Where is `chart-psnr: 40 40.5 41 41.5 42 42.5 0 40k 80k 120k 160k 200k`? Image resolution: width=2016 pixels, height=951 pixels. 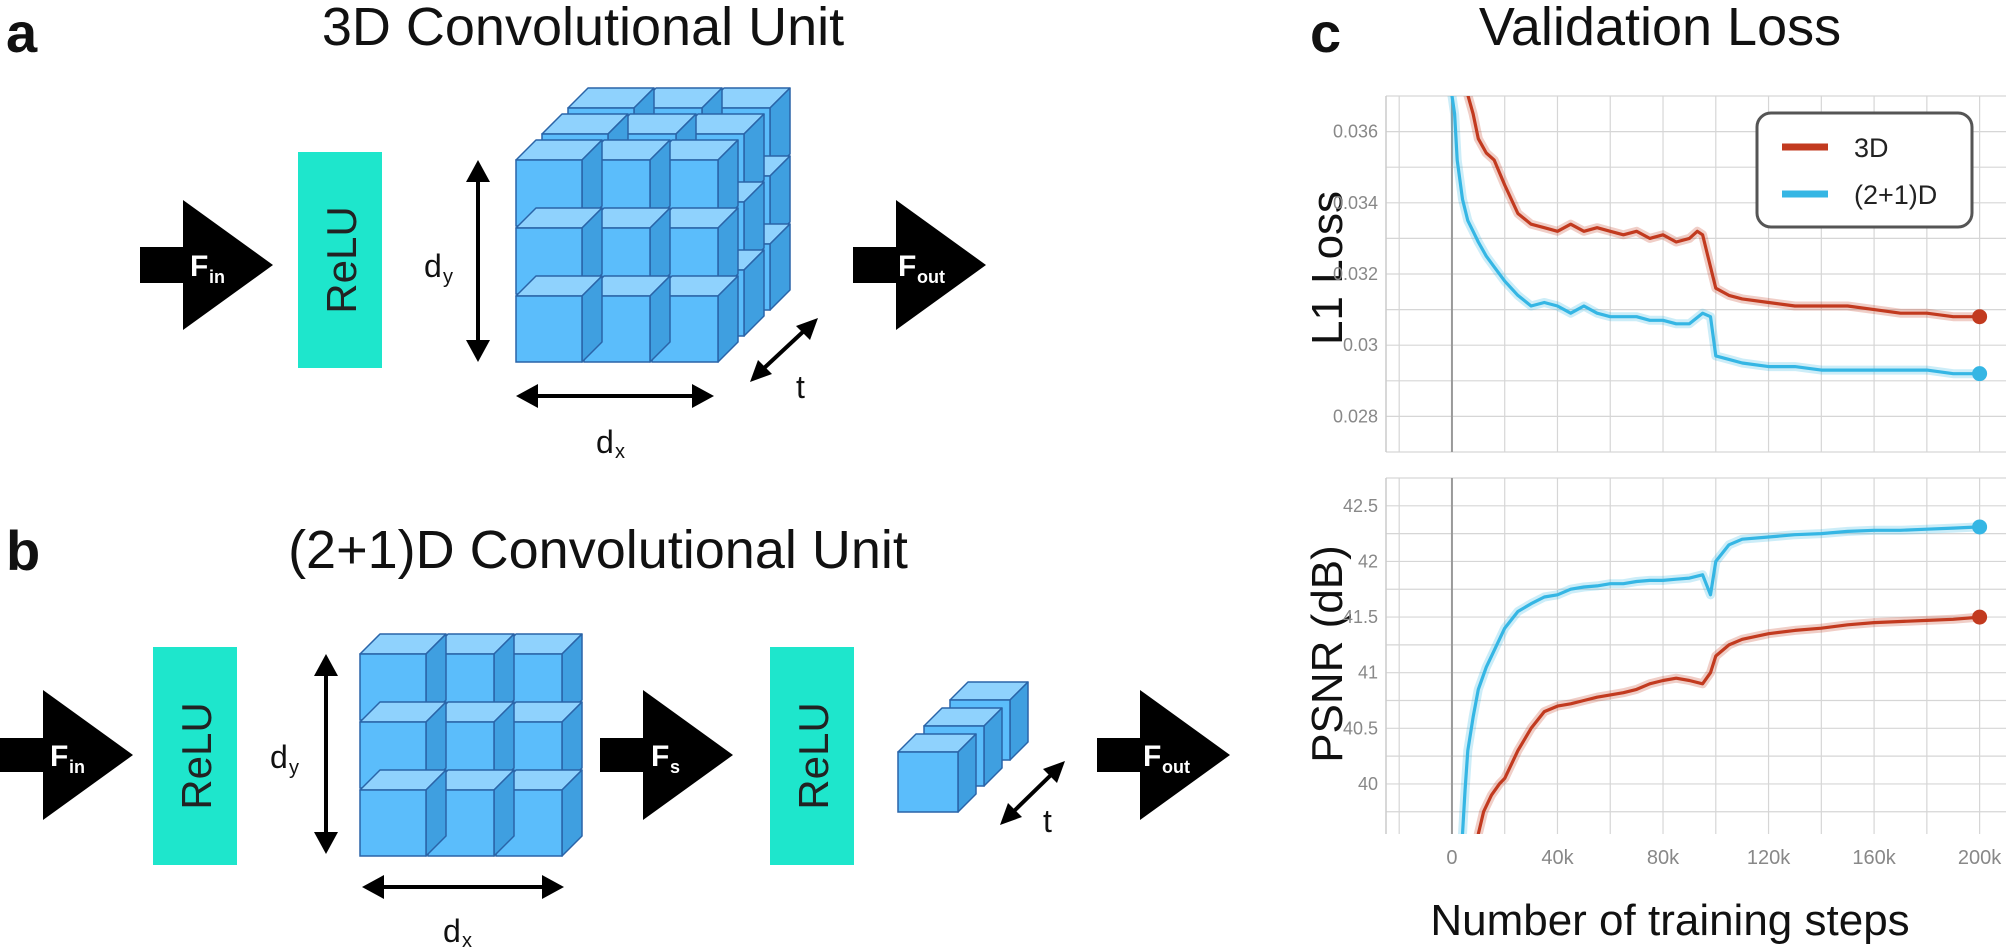
chart-psnr: 40 40.5 41 41.5 42 42.5 0 40k 80k 120k 160k 200k is located at coordinates (1674, 673).